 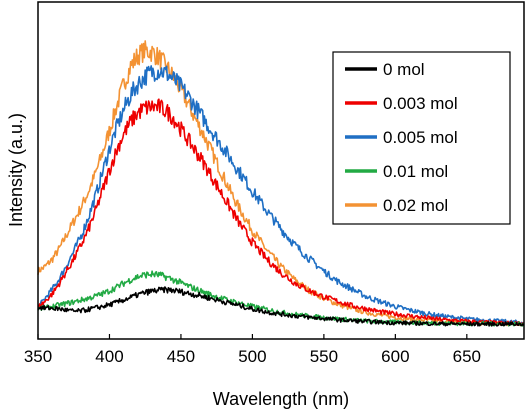 What do you see at coordinates (395, 356) in the screenshot?
I see `x-tick-label: 600` at bounding box center [395, 356].